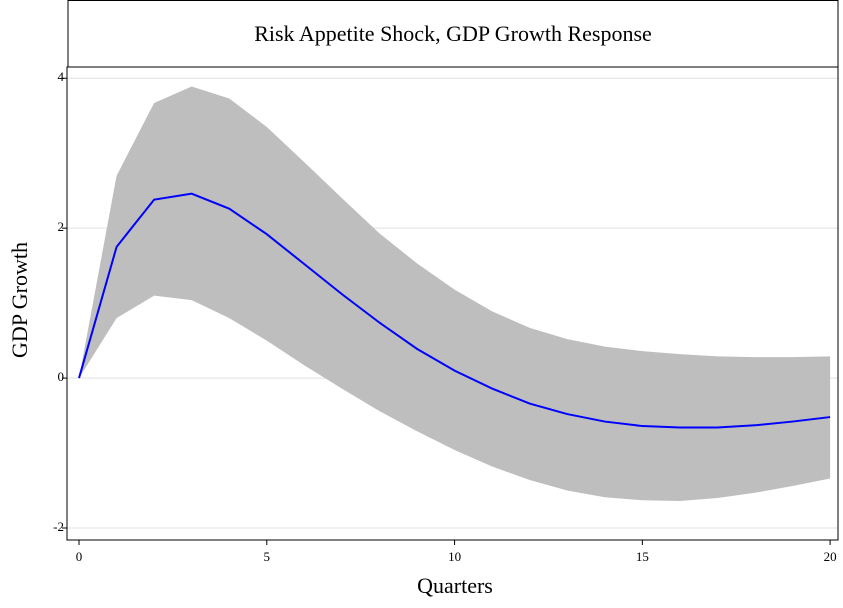 The width and height of the screenshot is (843, 608). Describe the element at coordinates (61, 376) in the screenshot. I see `y-tick-label: 0` at that location.